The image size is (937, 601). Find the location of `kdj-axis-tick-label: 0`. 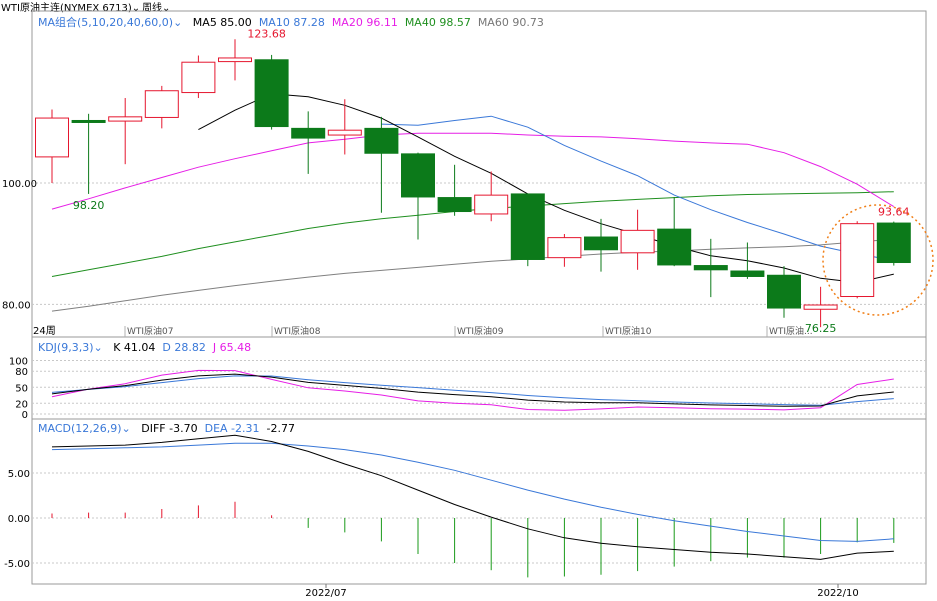

kdj-axis-tick-label: 0 is located at coordinates (25, 415).